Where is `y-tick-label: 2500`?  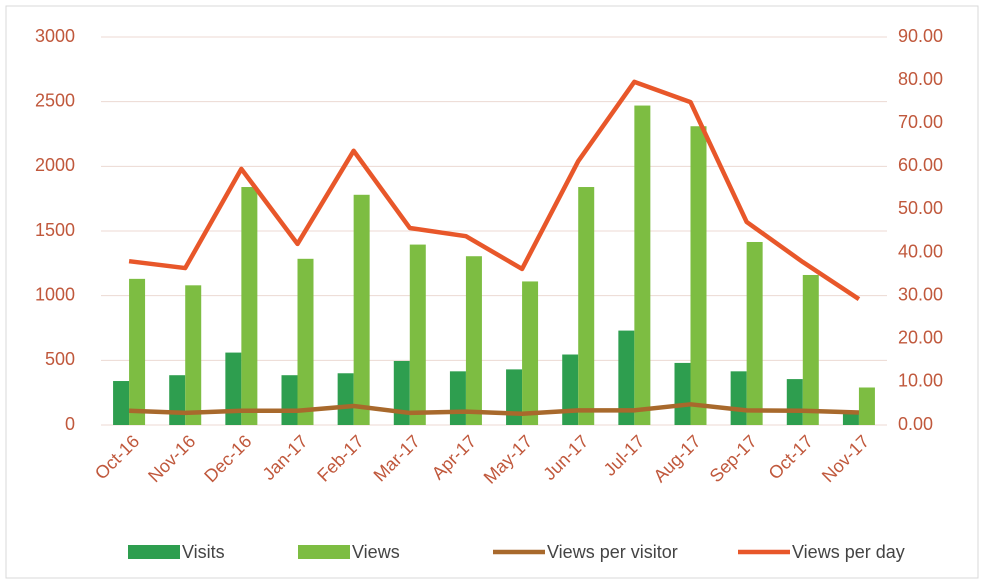 y-tick-label: 2500 is located at coordinates (55, 100).